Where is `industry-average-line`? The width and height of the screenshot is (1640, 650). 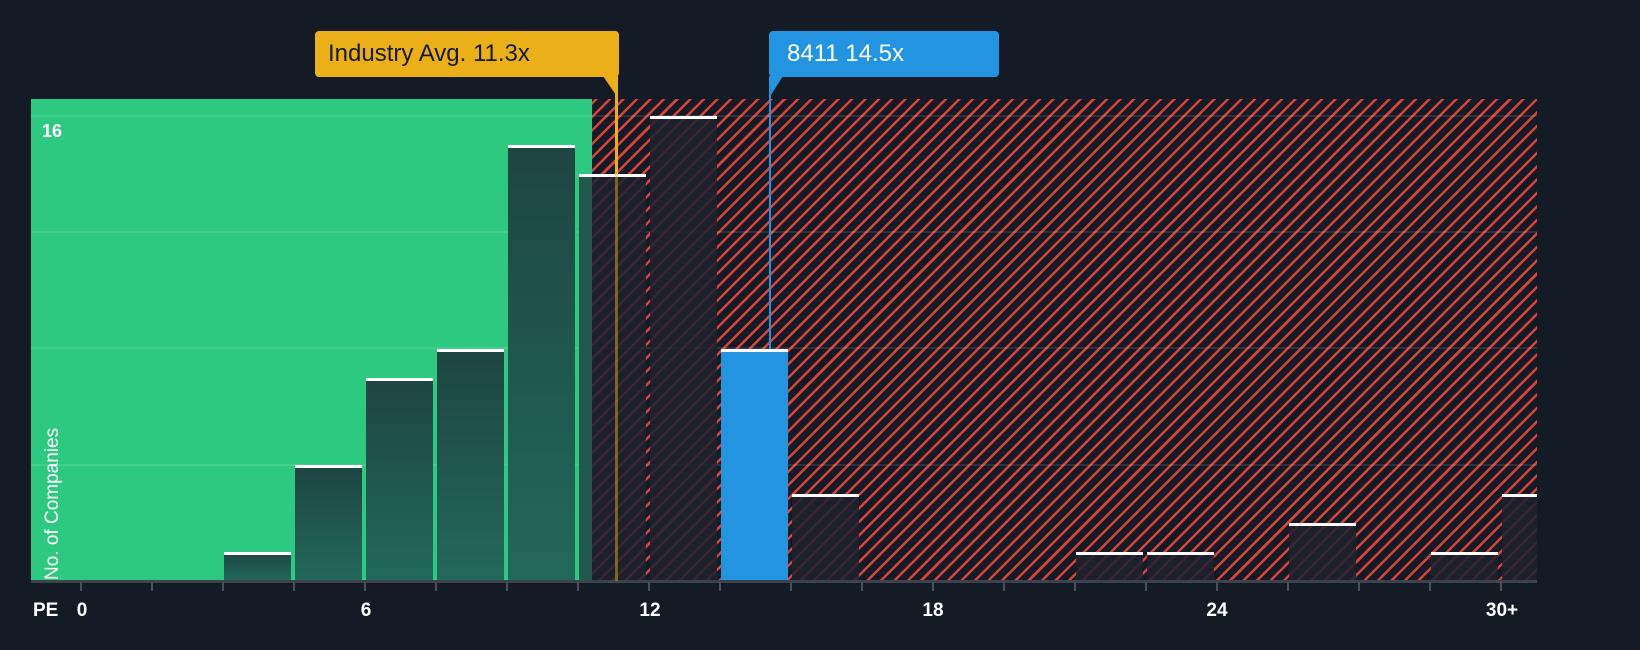 industry-average-line is located at coordinates (616, 329).